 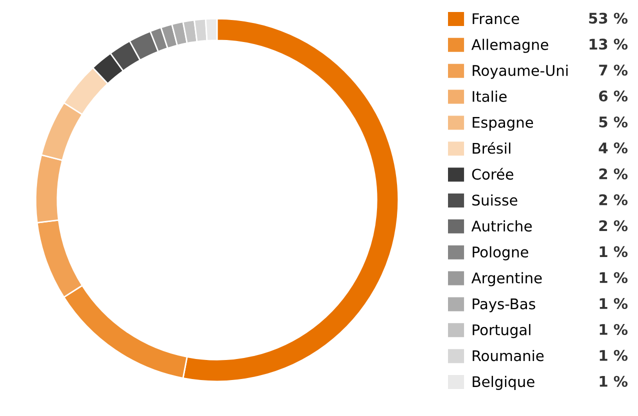 What do you see at coordinates (493, 174) in the screenshot?
I see `legend-label: Corée` at bounding box center [493, 174].